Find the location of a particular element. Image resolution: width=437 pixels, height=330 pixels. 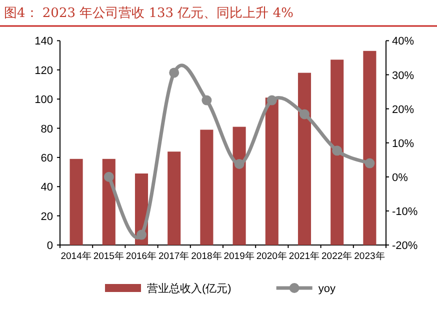

x-tick-label: 2017年 is located at coordinates (174, 256).